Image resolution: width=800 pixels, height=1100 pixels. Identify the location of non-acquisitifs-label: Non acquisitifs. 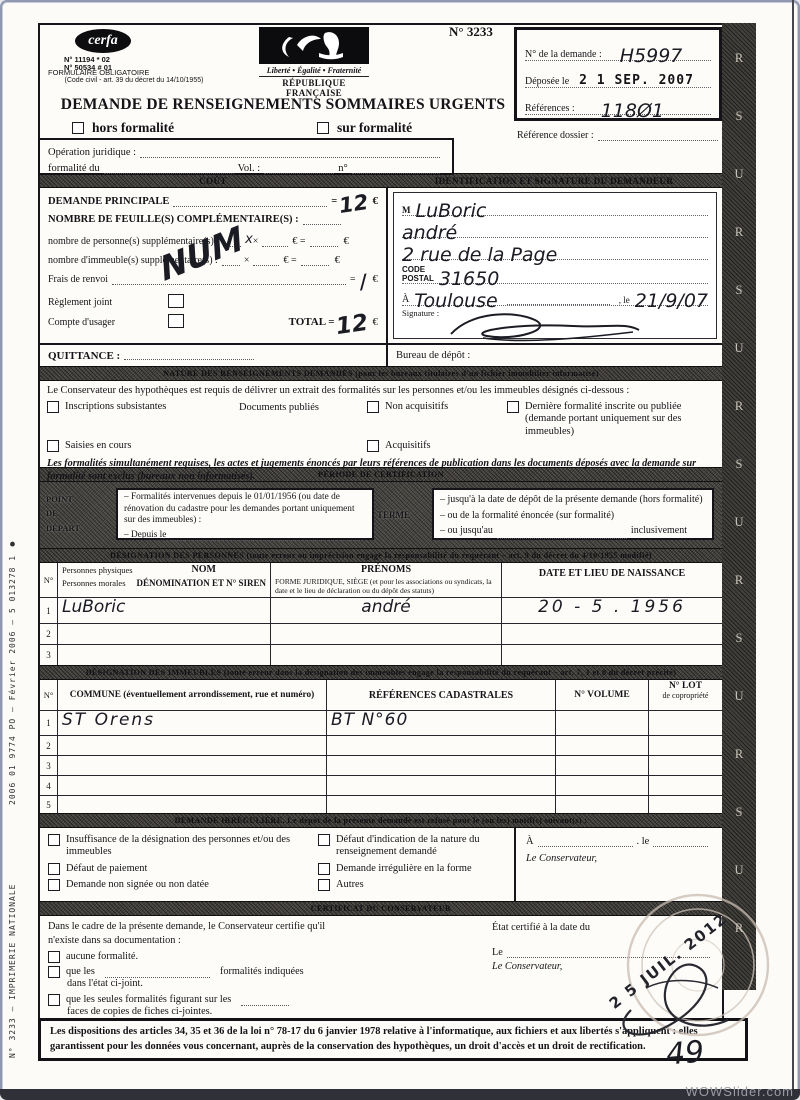
(417, 406).